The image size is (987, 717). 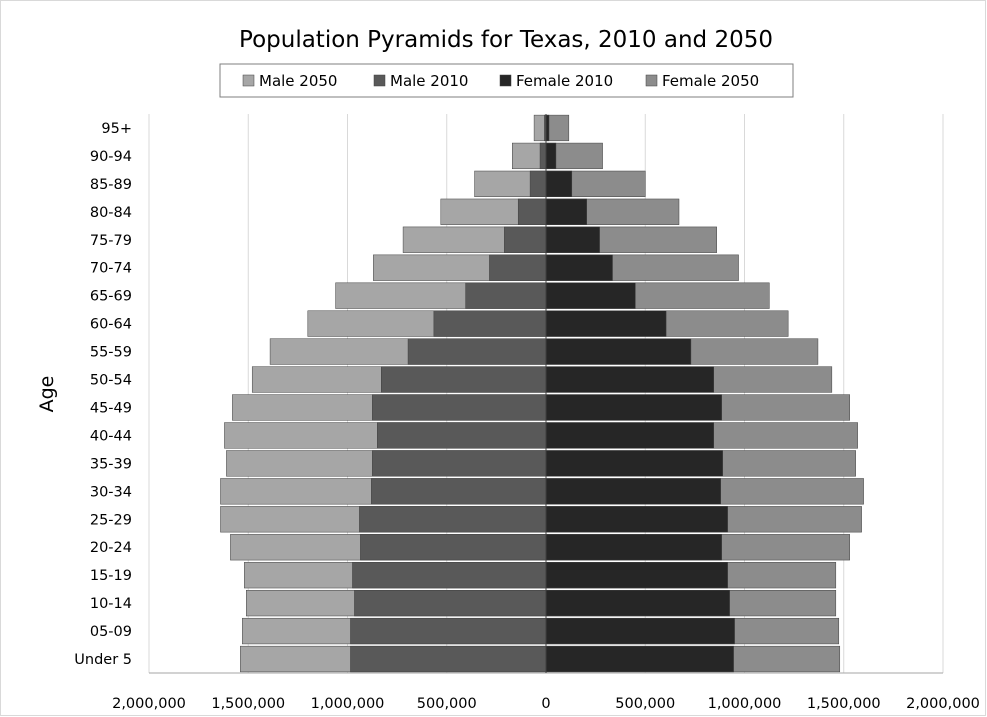 What do you see at coordinates (111, 213) in the screenshot?
I see `y-tick-label: 80-84` at bounding box center [111, 213].